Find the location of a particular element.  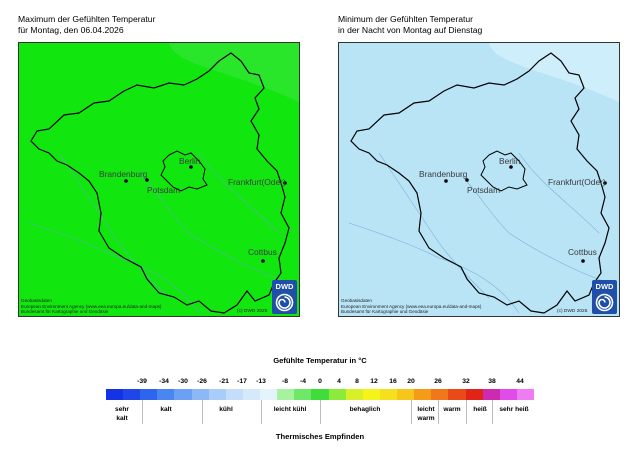

legend-tick: -17 is located at coordinates (242, 381).